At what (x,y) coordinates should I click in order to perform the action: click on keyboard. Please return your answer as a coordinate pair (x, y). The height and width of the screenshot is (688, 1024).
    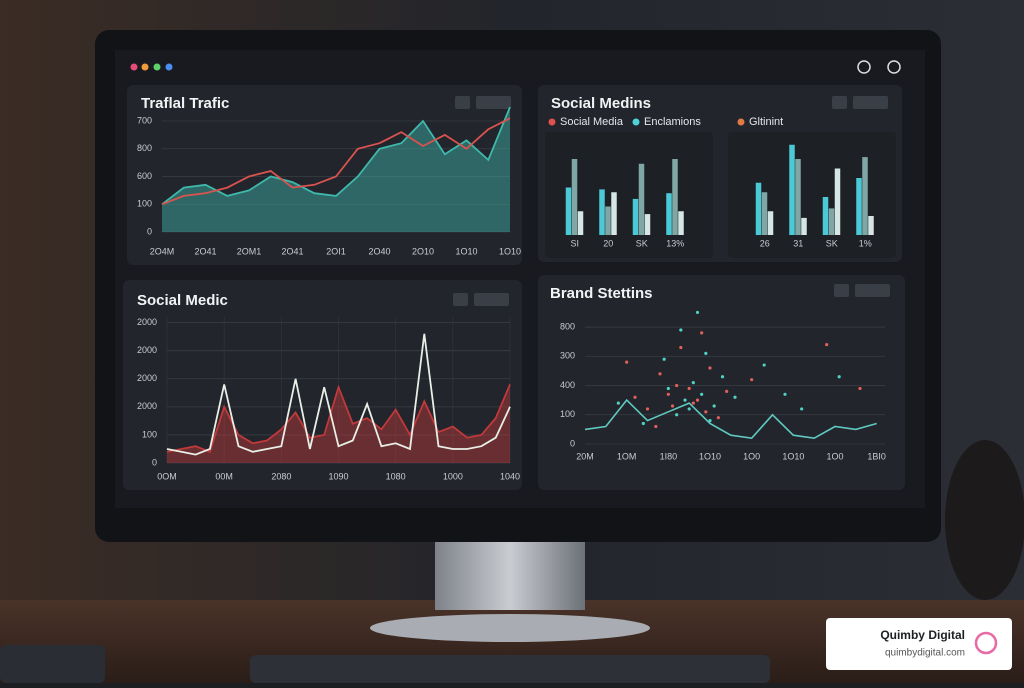
    Looking at the image, I should click on (510, 669).